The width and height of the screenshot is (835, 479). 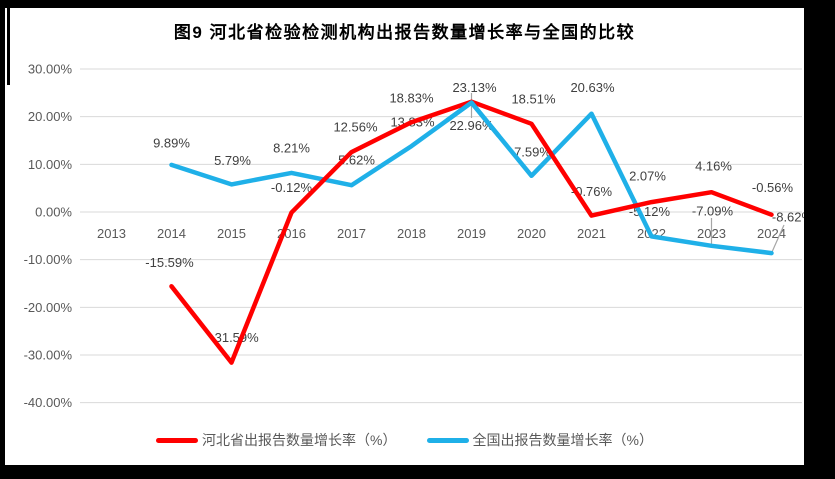 What do you see at coordinates (771, 233) in the screenshot?
I see `svg-text: 2024` at bounding box center [771, 233].